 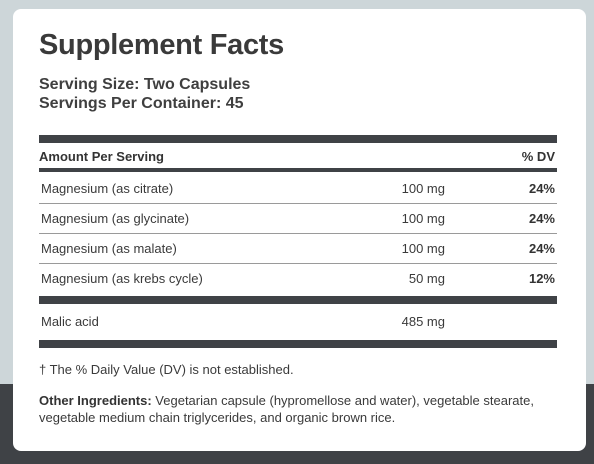 What do you see at coordinates (541, 278) in the screenshot?
I see `nutrient-dv: 12%` at bounding box center [541, 278].